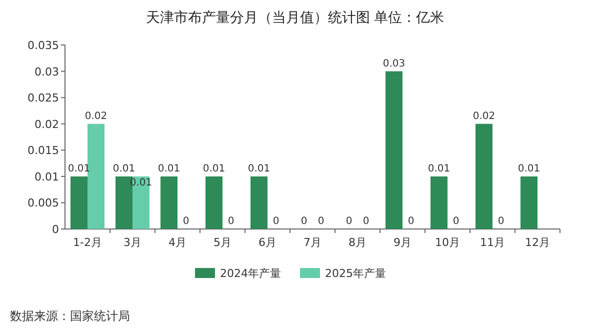 The image size is (590, 330). Describe the element at coordinates (537, 242) in the screenshot. I see `x-tick-label: 12月` at that location.